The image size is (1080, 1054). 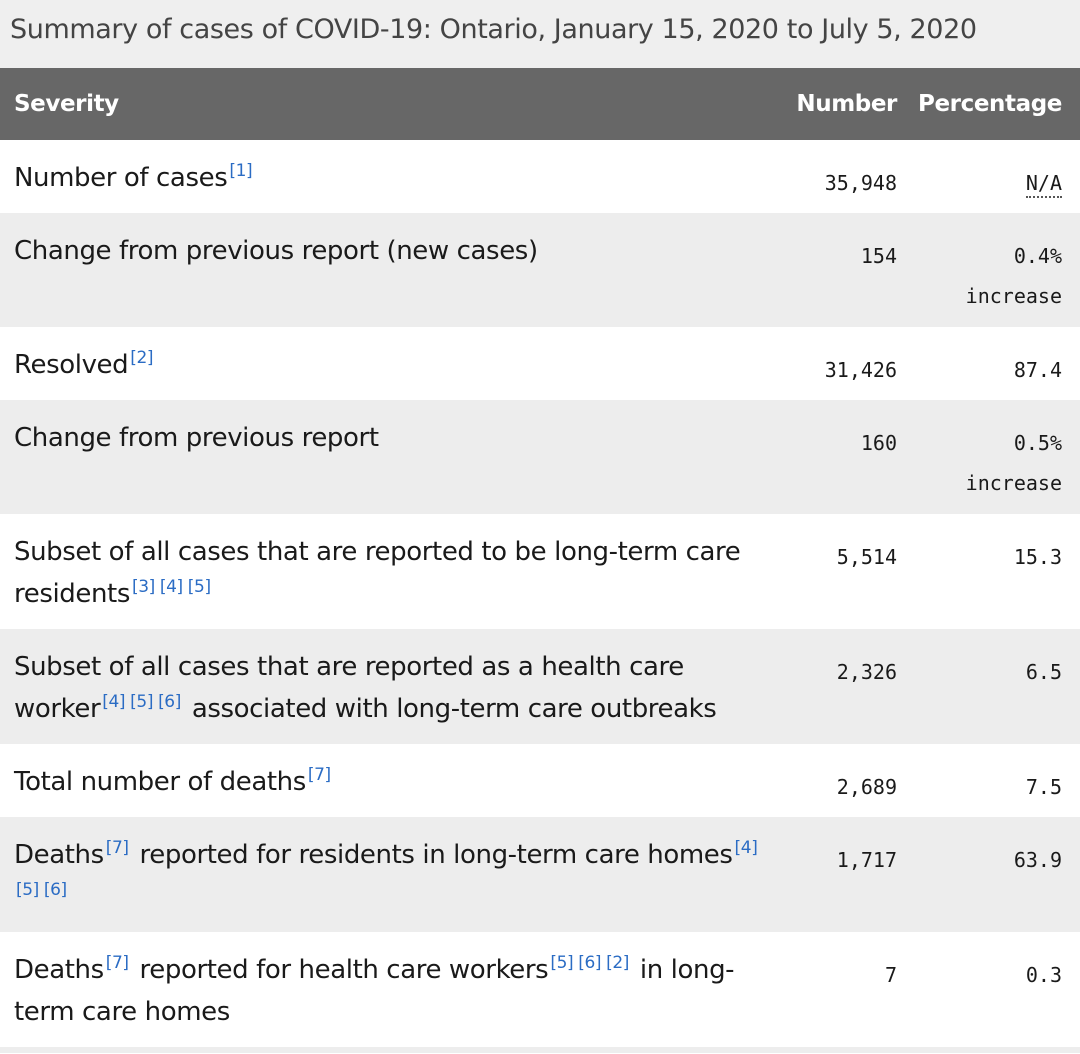 What do you see at coordinates (890, 975) in the screenshot?
I see `number-value: 7` at bounding box center [890, 975].